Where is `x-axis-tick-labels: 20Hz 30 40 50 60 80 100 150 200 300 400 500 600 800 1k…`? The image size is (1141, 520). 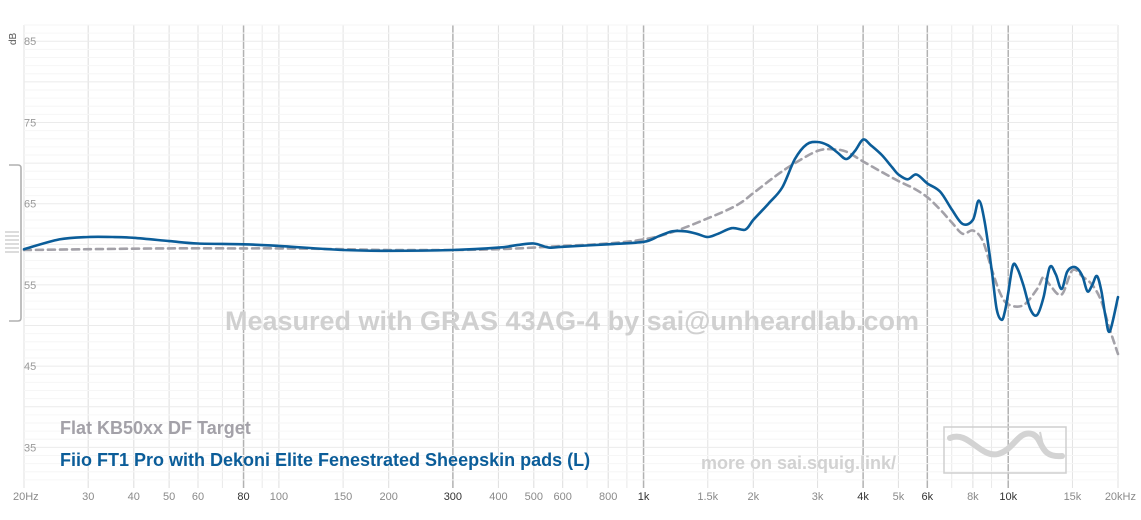
x-axis-tick-labels: 20Hz 30 40 50 60 80 100 150 200 300 400 500 600 800 1k… is located at coordinates (574, 497).